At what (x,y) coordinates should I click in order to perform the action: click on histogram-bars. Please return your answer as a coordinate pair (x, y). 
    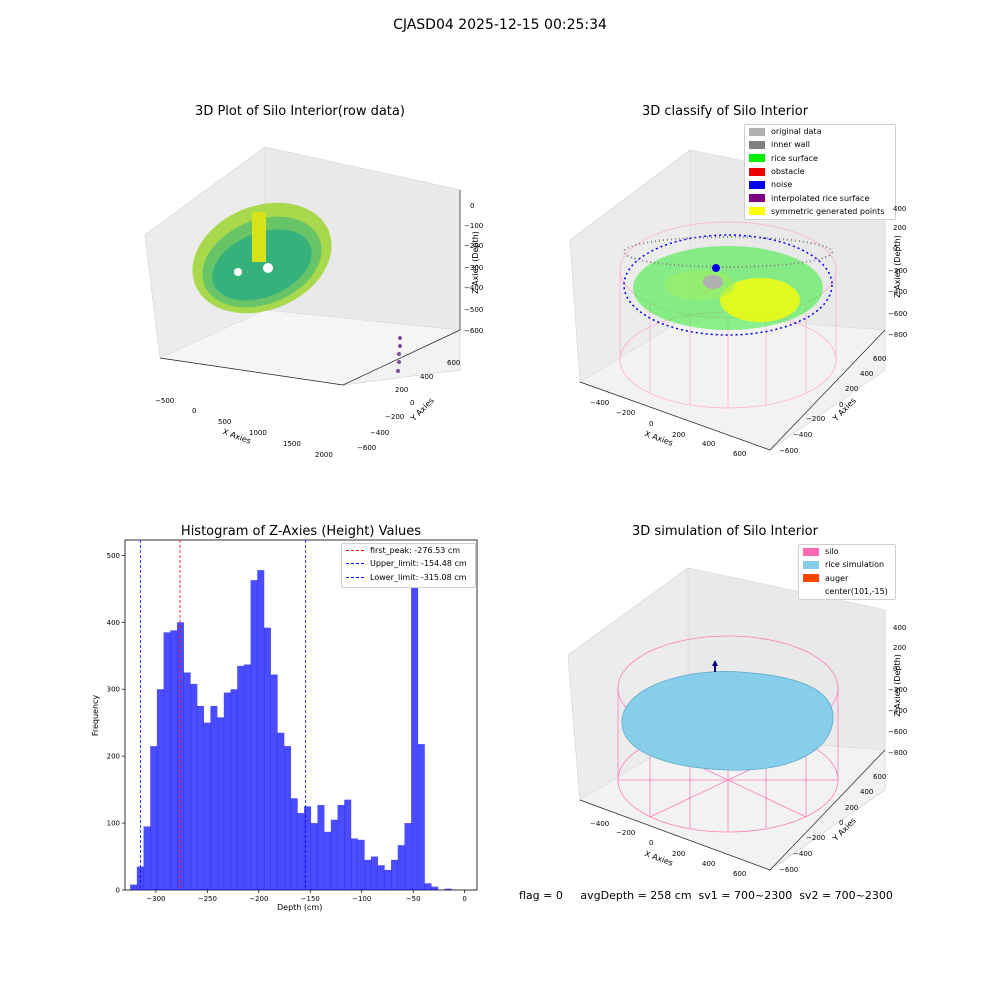
    Looking at the image, I should click on (291, 723).